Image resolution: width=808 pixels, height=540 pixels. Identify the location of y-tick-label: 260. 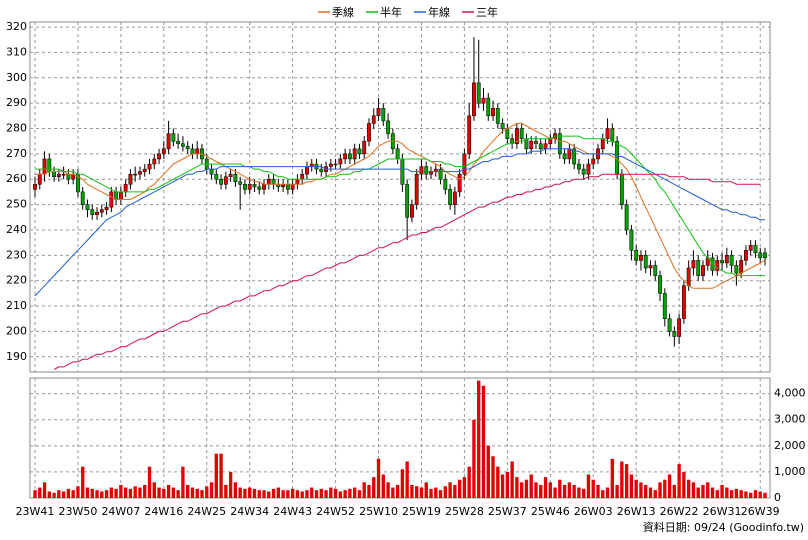
(16, 178).